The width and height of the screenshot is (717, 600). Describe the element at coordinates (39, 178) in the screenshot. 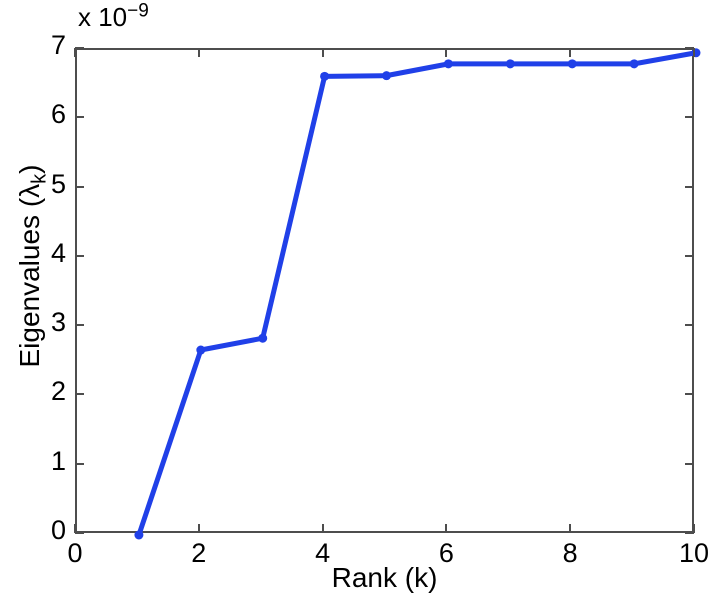

I see `y-axis-label-subscript: k` at that location.